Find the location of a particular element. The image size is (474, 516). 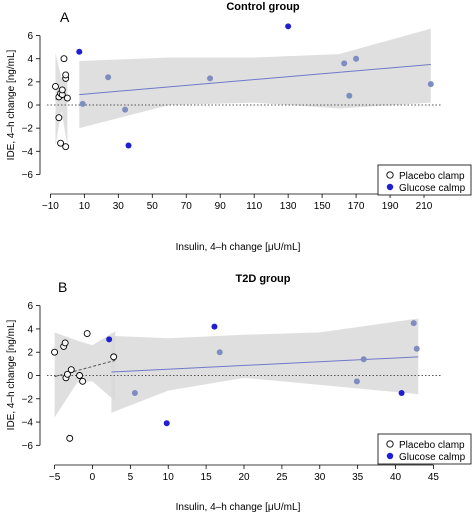

x-tick-label-a: 170 is located at coordinates (356, 206).